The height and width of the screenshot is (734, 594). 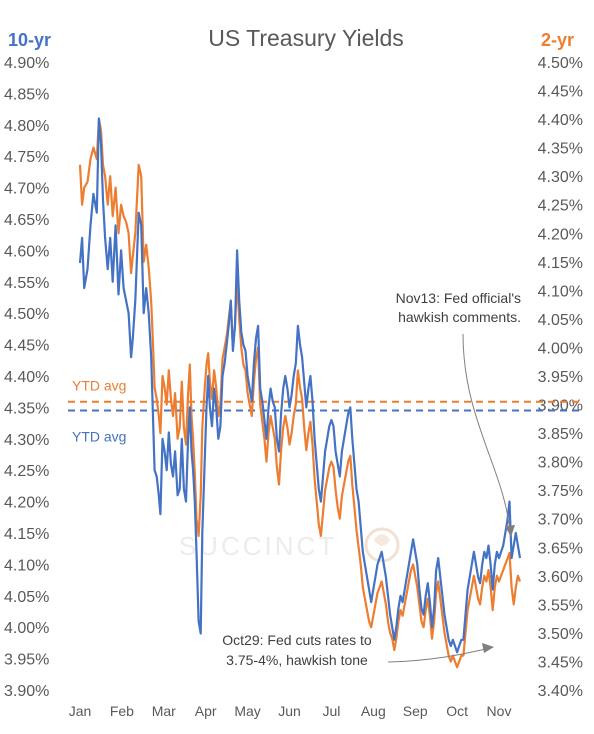 I want to click on right-tick-label: 3.50%, so click(x=560, y=634).